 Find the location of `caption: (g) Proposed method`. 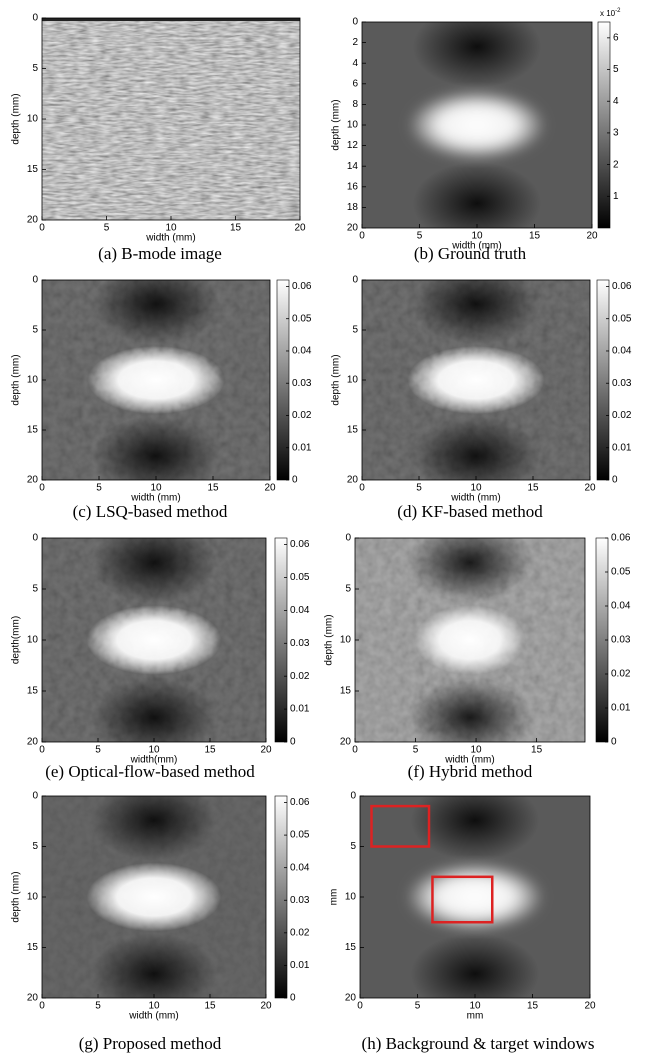

caption: (g) Proposed method is located at coordinates (150, 1043).